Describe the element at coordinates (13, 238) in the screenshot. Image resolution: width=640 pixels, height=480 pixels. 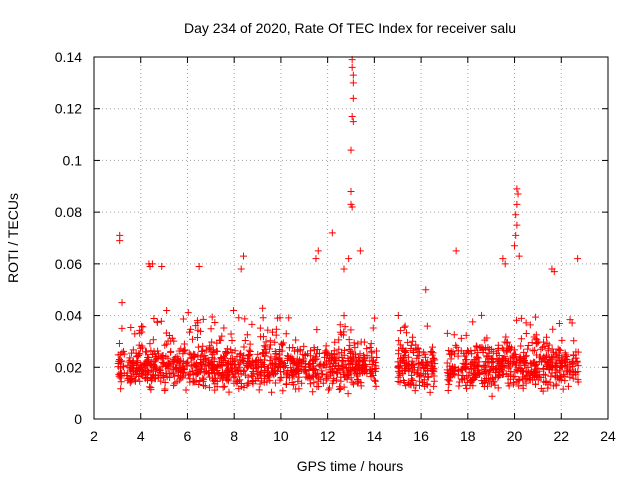
I see `y-axis-label: ROTI / TECUs` at that location.